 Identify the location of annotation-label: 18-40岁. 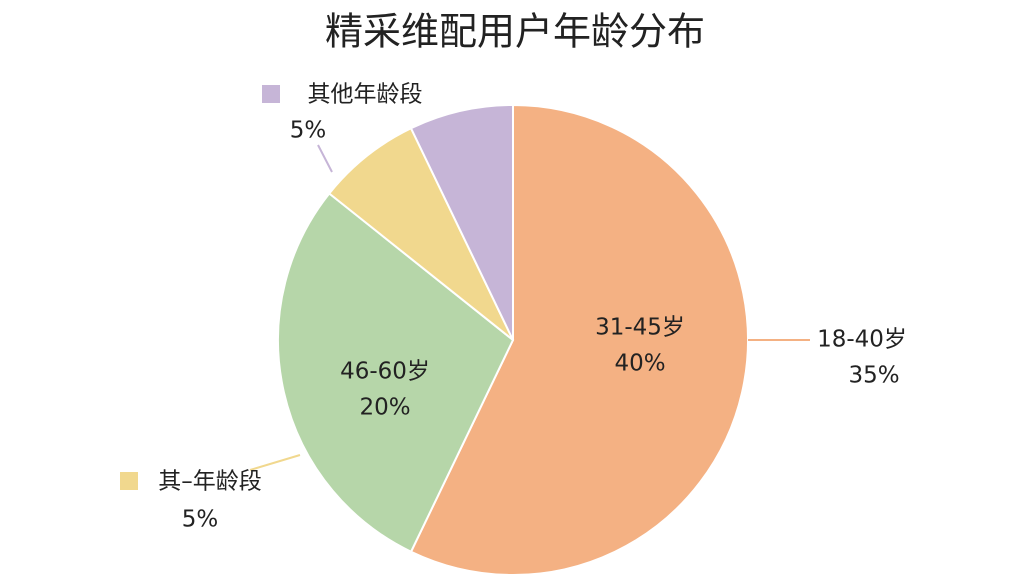
(862, 340).